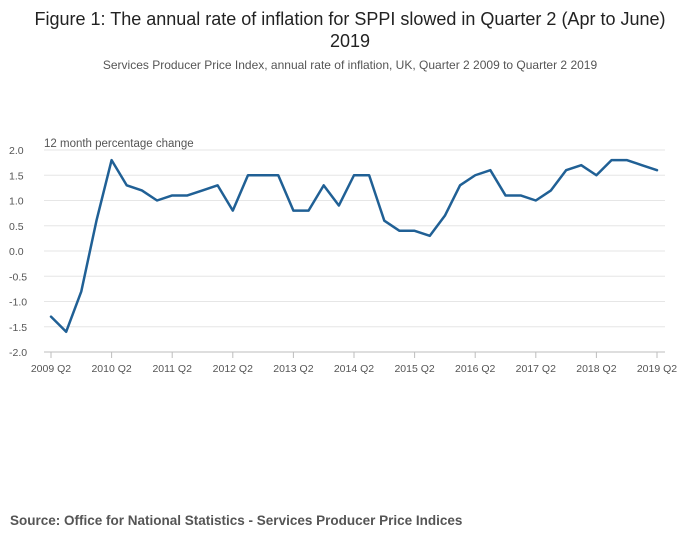 Image resolution: width=700 pixels, height=549 pixels. Describe the element at coordinates (18, 328) in the screenshot. I see `y-tick-label: -1.5` at that location.